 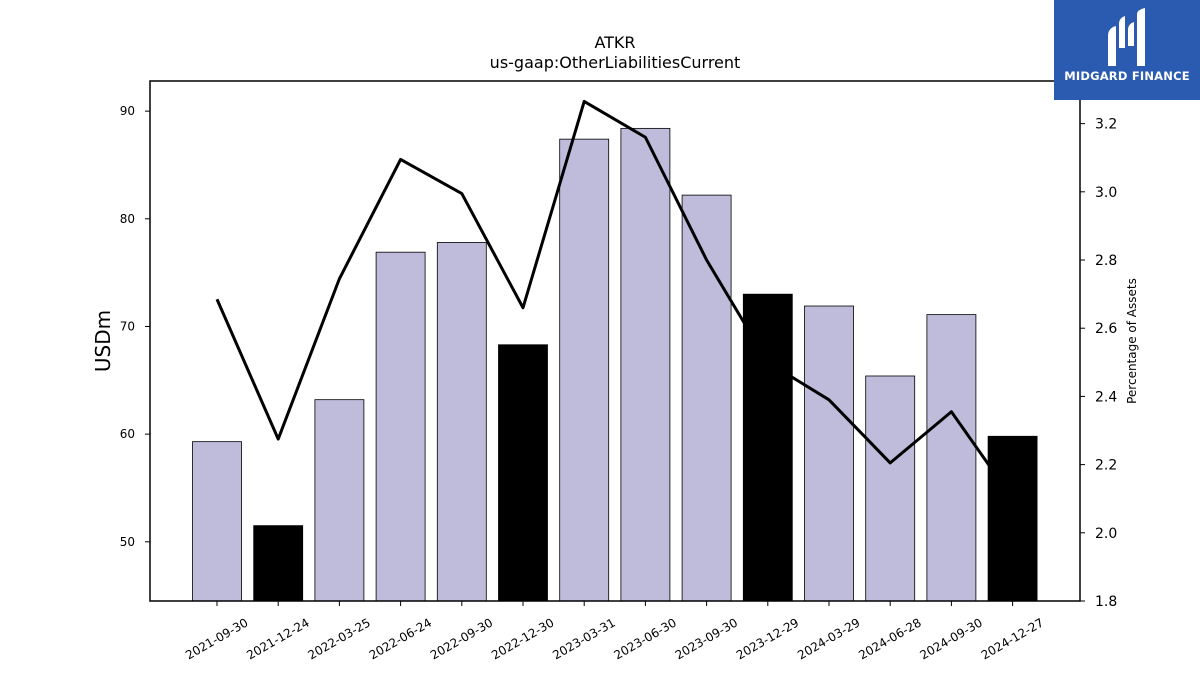 I want to click on chart-subtitle: us-gaap:OtherLiabilitiesCurrent, so click(x=615, y=62).